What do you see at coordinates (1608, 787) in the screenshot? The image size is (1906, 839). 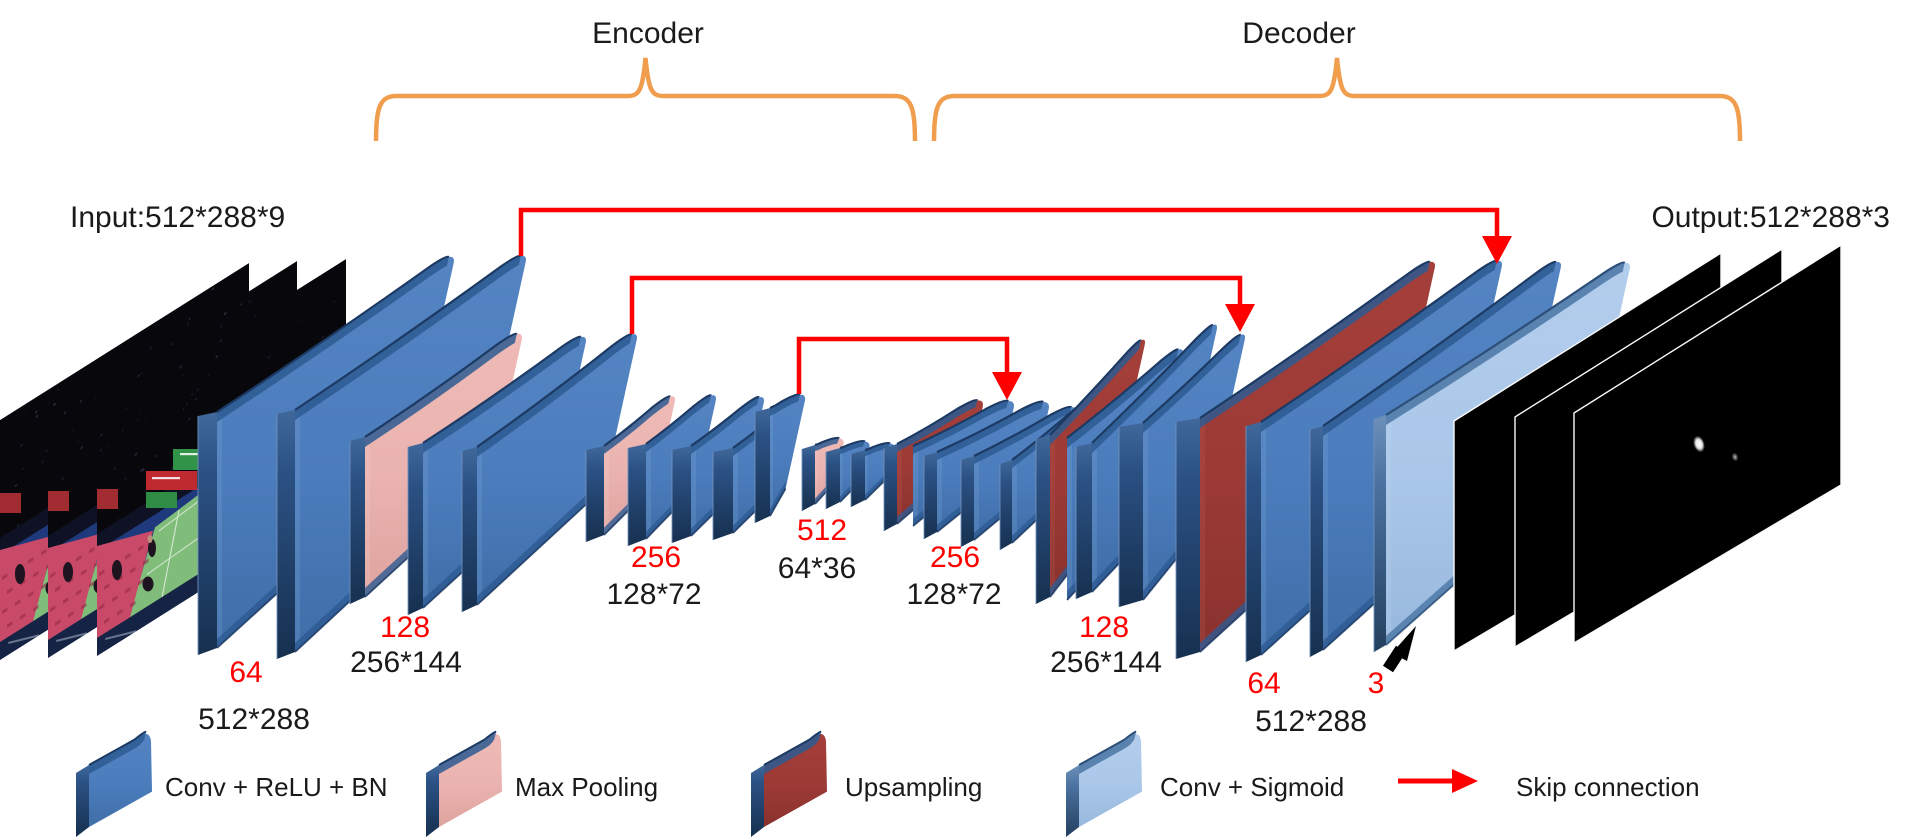 I see `svg-text: Skip connection` at bounding box center [1608, 787].